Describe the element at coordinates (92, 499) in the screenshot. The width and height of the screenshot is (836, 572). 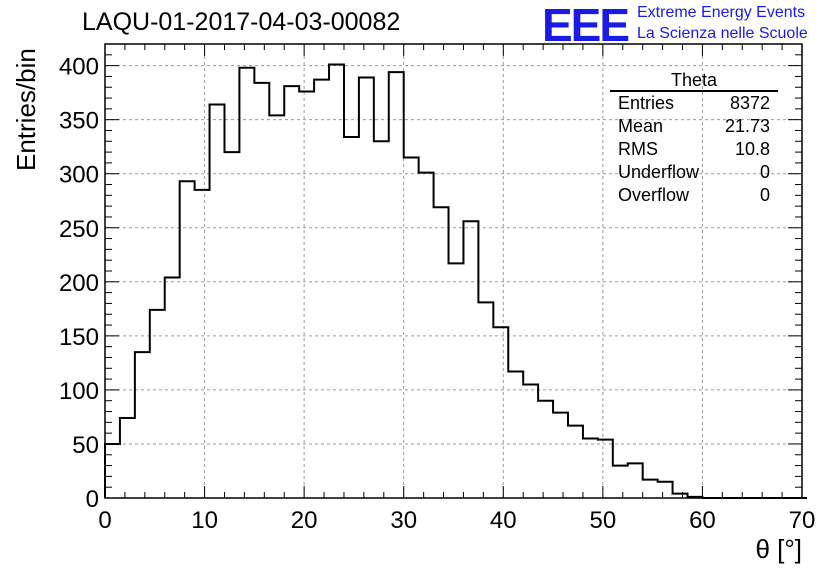
I see `y-tick-label: 0` at that location.